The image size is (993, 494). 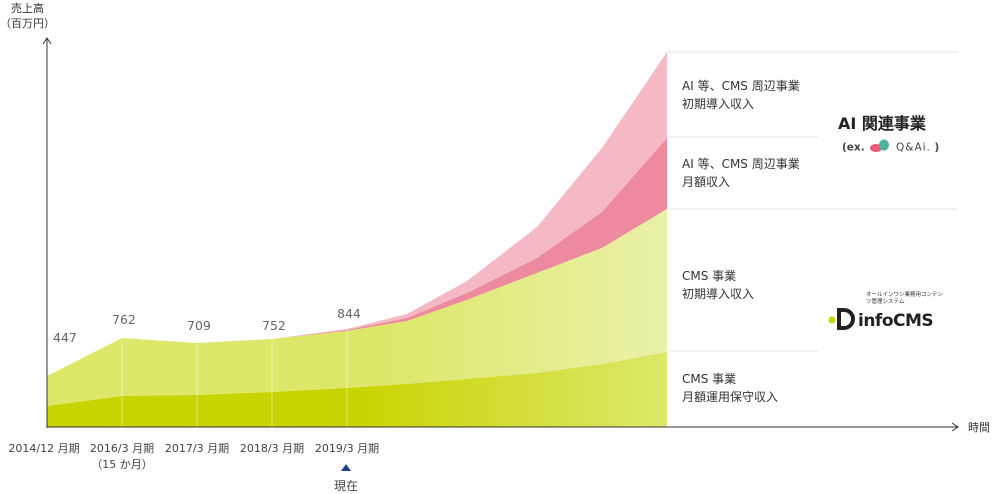 I want to click on infocms-mark-icon, so click(x=843, y=321).